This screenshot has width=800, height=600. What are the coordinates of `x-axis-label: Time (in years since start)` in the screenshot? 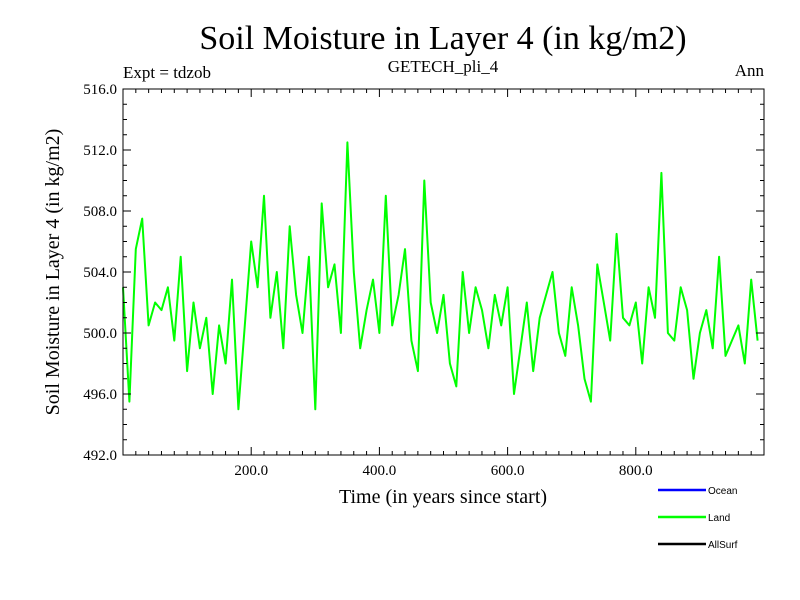 It's located at (443, 497).